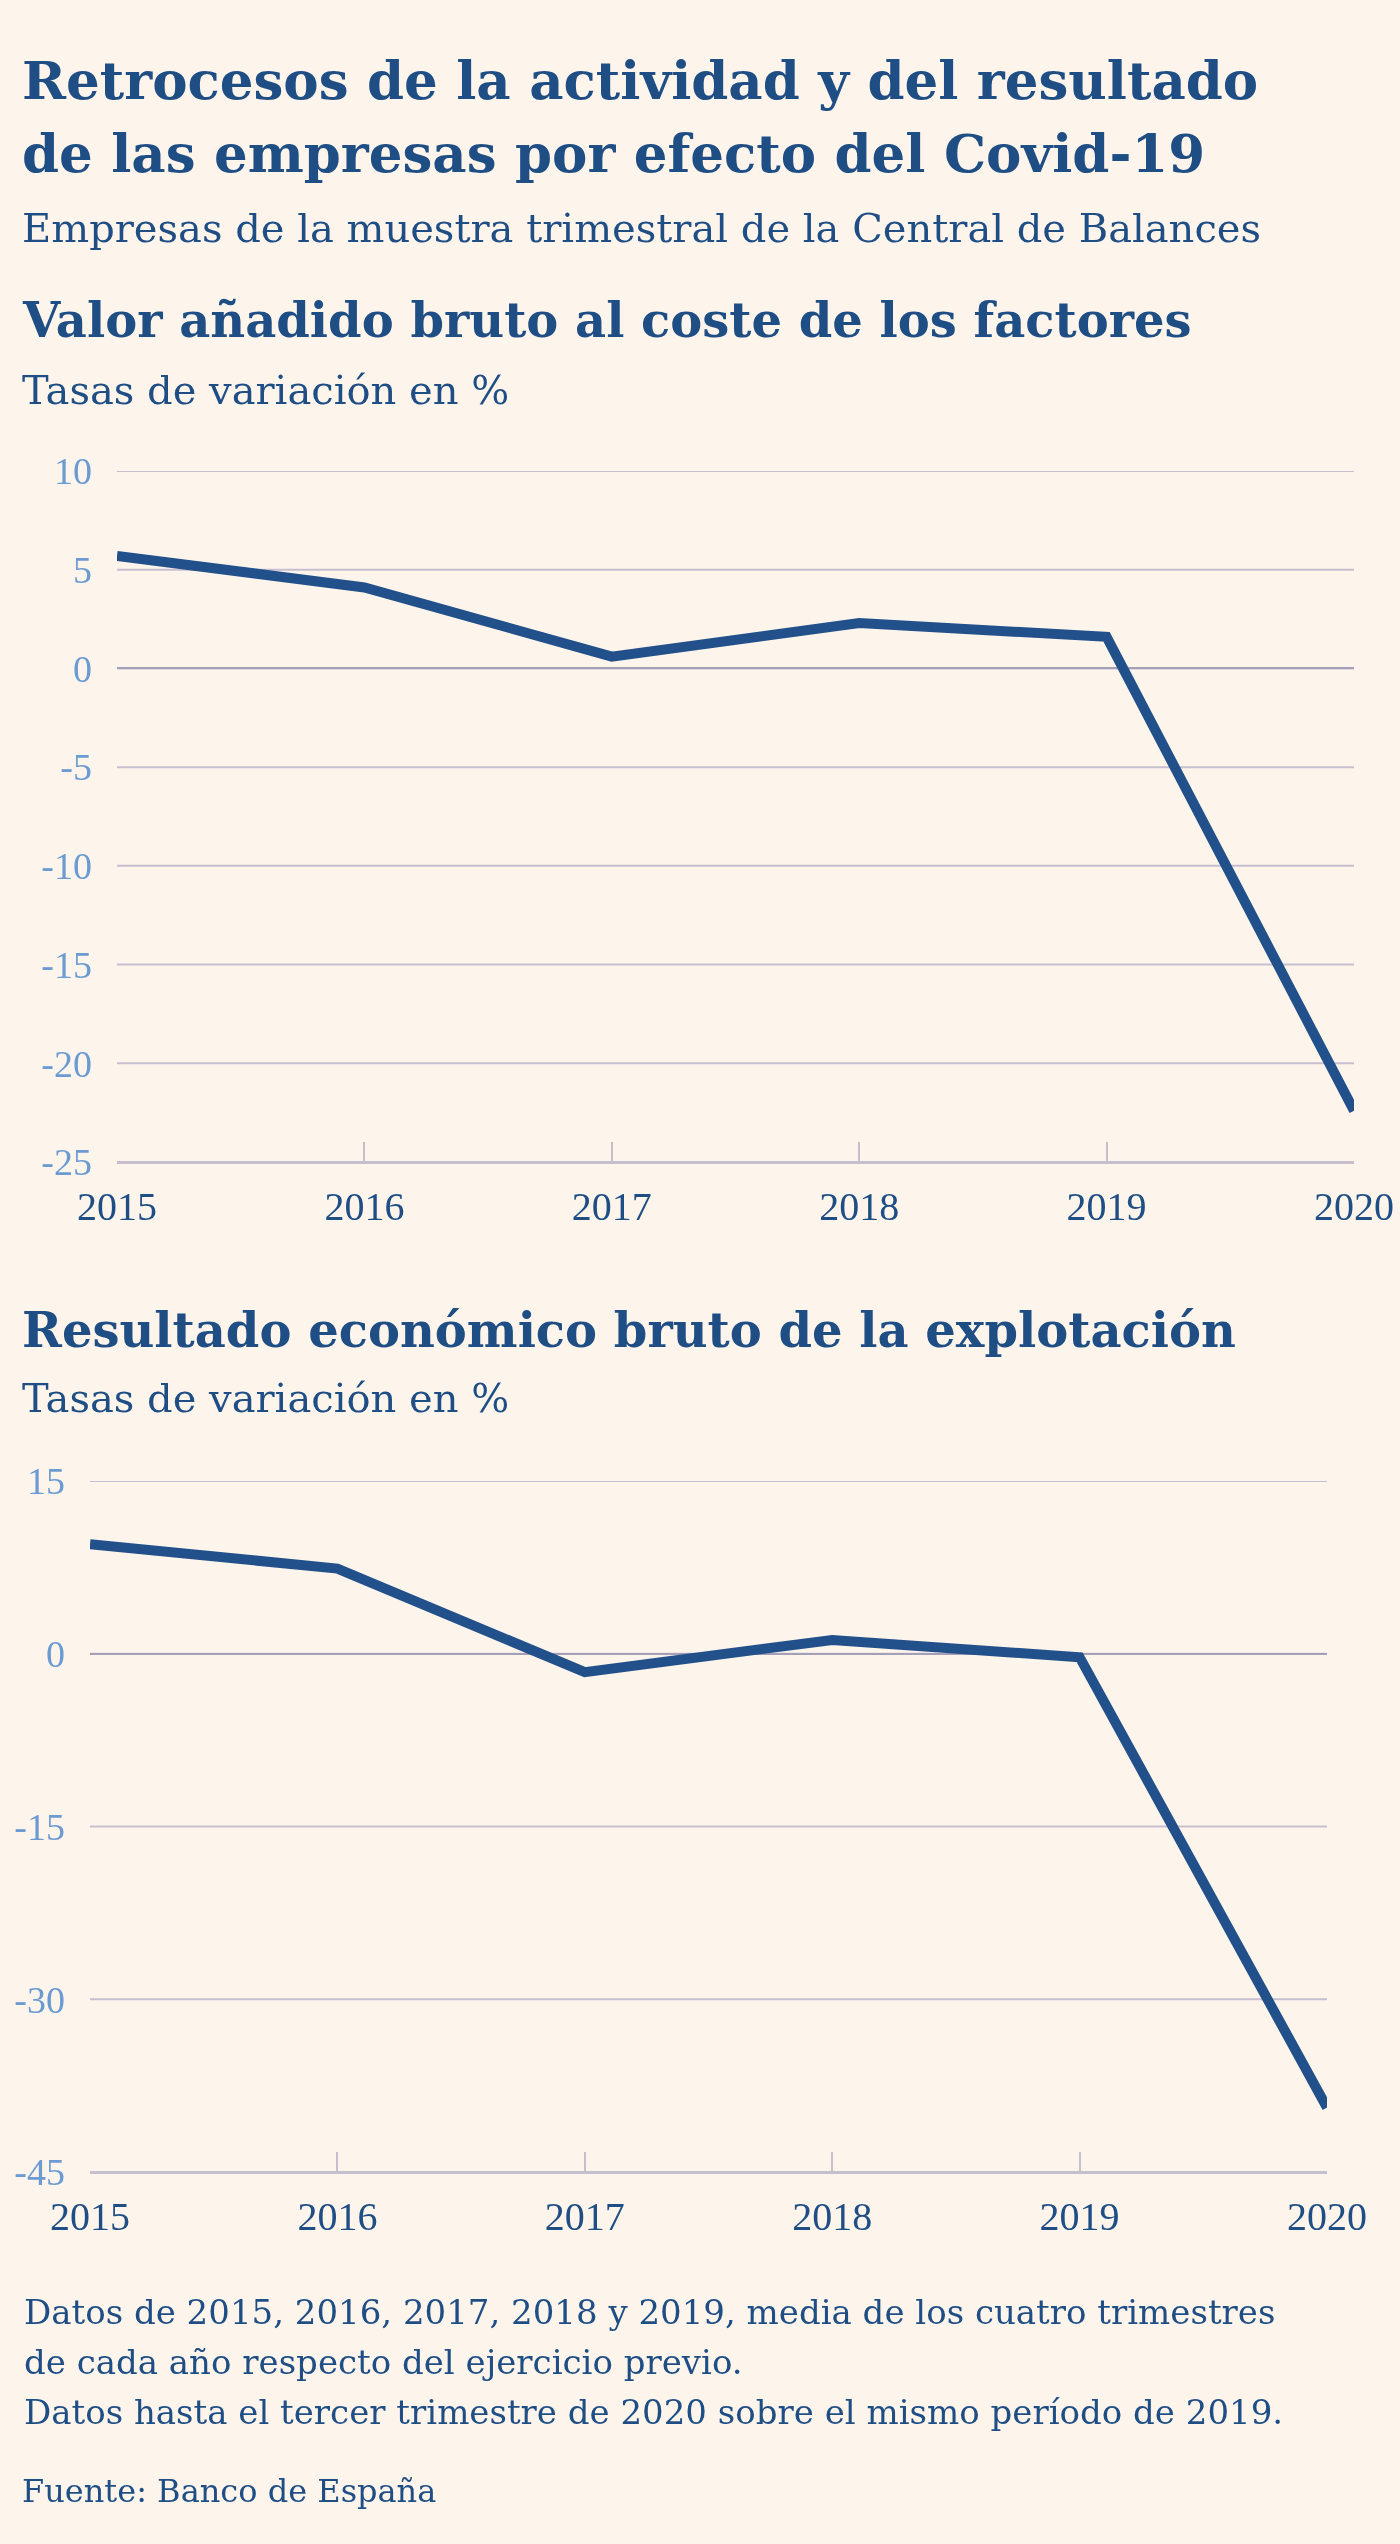 This screenshot has width=1400, height=2544. Describe the element at coordinates (39, 2172) in the screenshot. I see `y-tick-label: -45` at that location.